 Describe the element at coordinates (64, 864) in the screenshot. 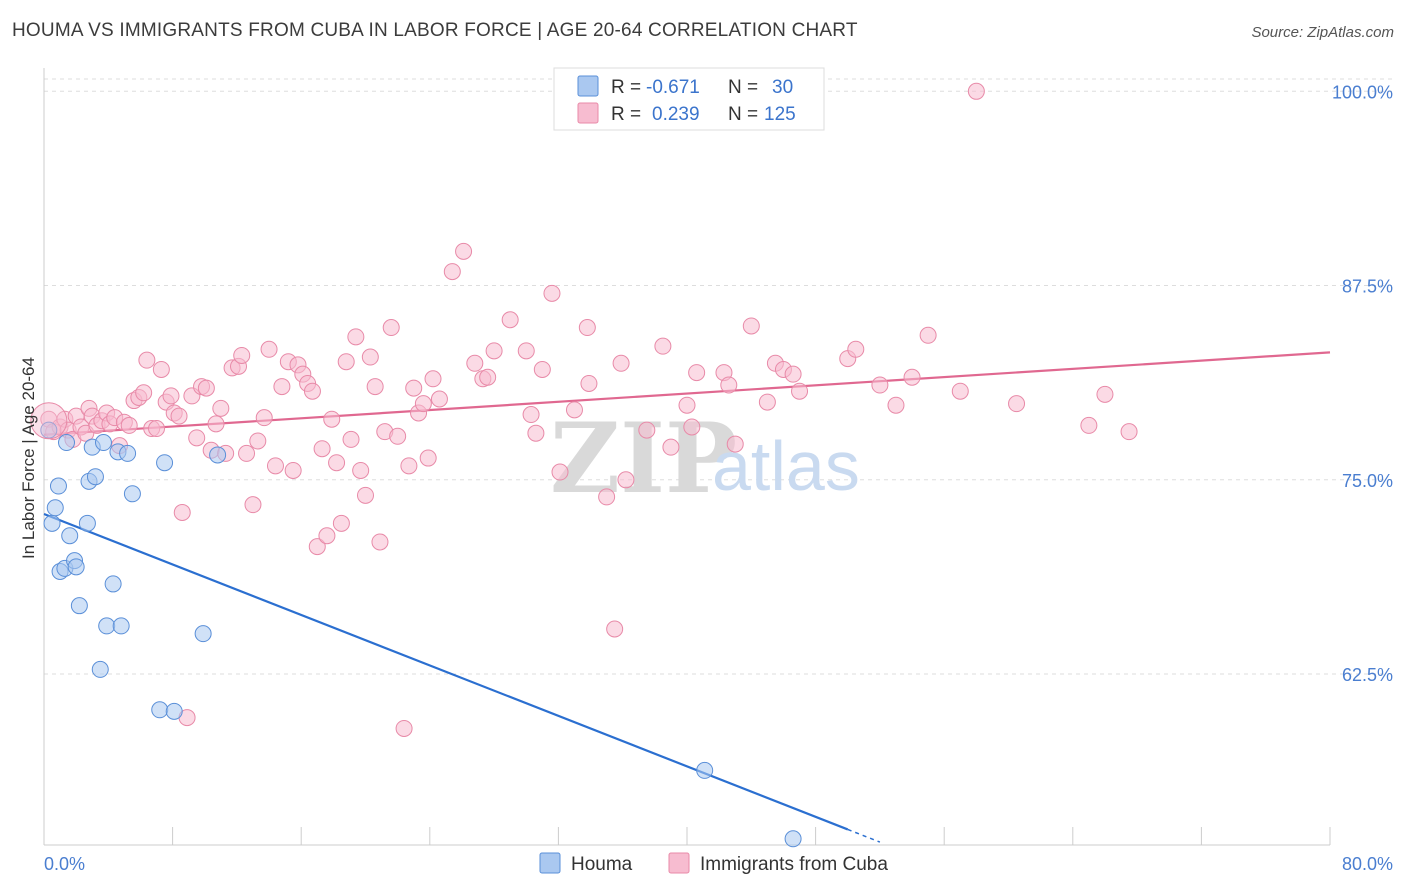

I see `x-tick-label-min: 0.0%` at that location.